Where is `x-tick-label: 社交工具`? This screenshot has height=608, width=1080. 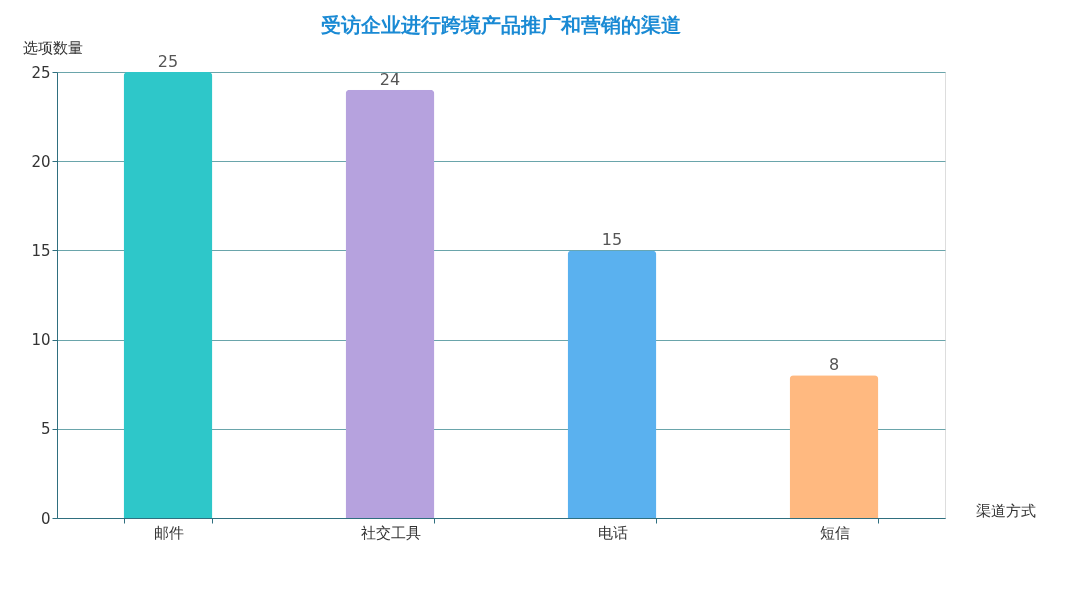
x-tick-label: 社交工具 is located at coordinates (390, 532).